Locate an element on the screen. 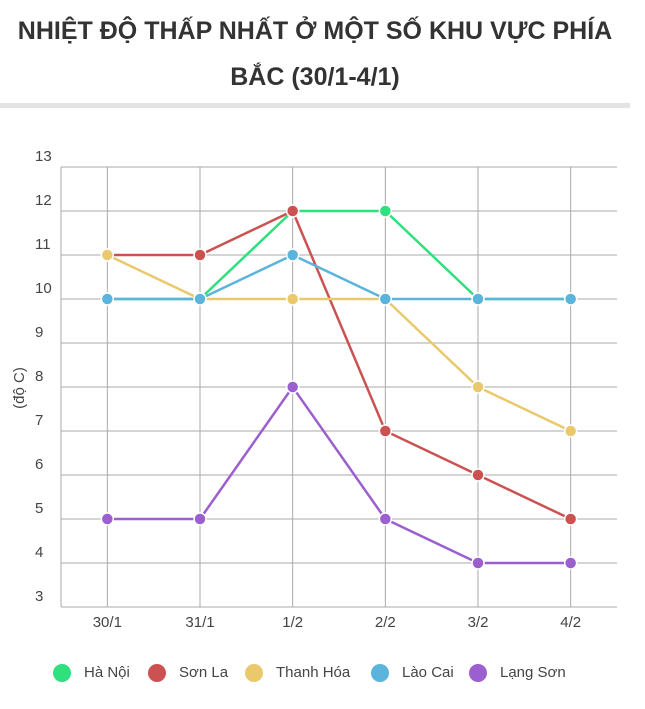  y-tick-label: 3 is located at coordinates (39, 596).